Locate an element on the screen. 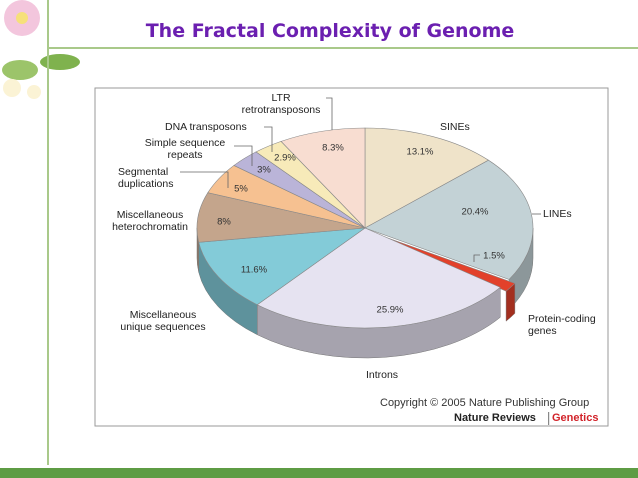  value-label: 8% is located at coordinates (224, 222).